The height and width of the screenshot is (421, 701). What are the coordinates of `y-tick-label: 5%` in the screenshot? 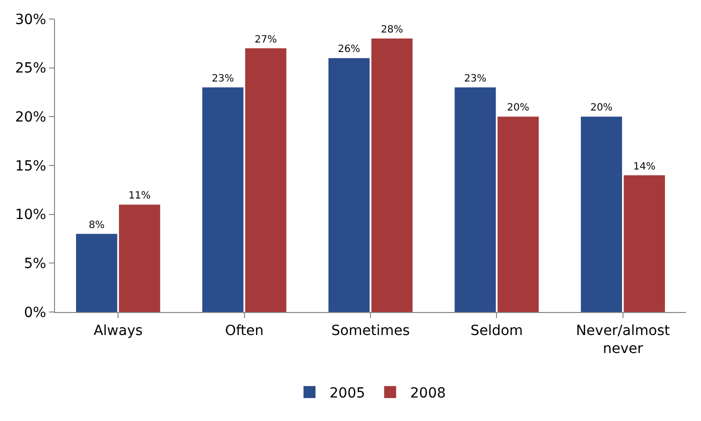 It's located at (35, 264).